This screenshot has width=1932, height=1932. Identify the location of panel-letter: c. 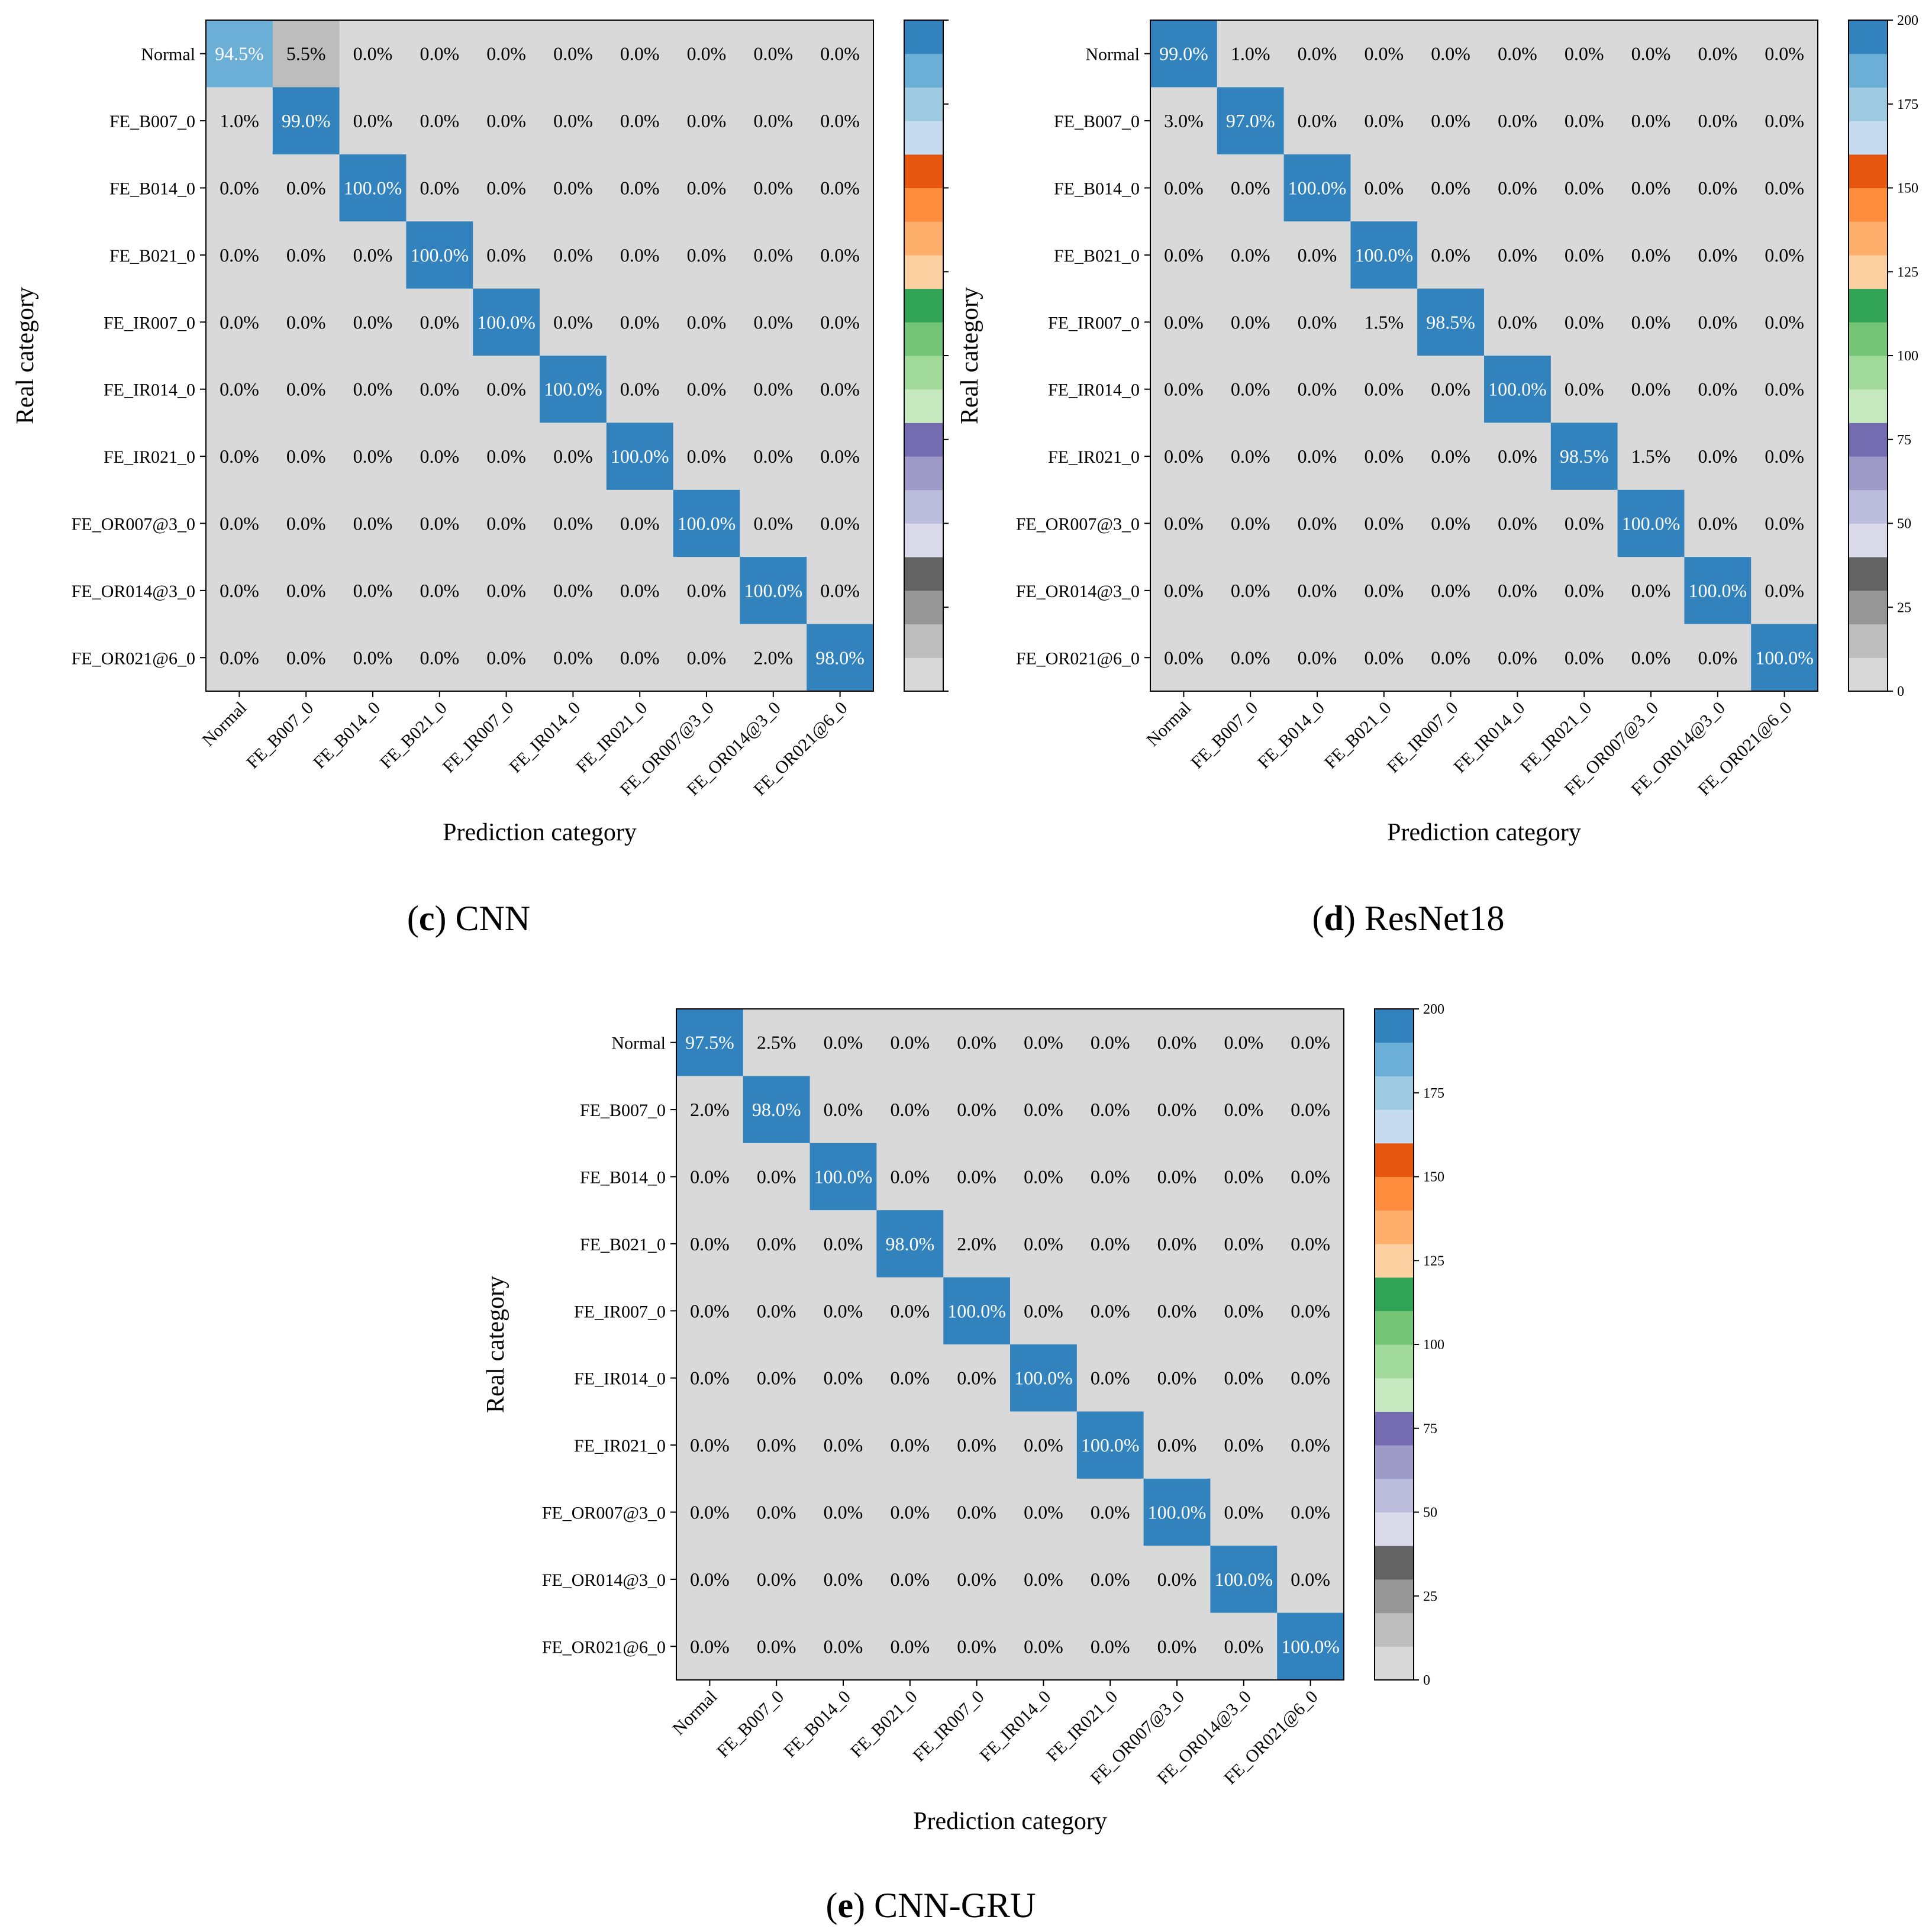
(427, 918).